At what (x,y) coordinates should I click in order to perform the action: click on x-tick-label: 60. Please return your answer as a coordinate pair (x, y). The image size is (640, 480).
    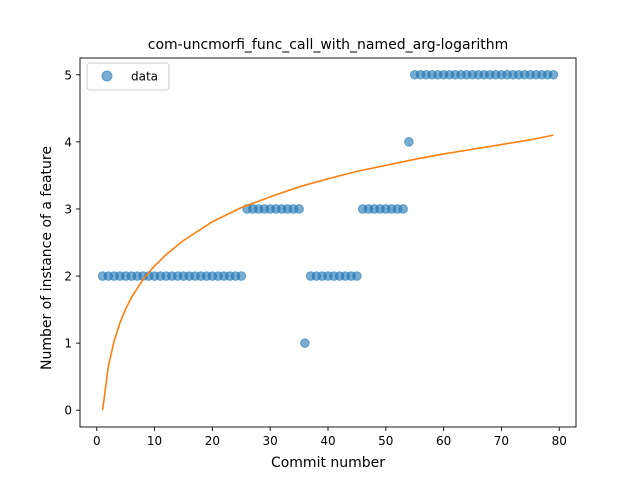
    Looking at the image, I should click on (443, 441).